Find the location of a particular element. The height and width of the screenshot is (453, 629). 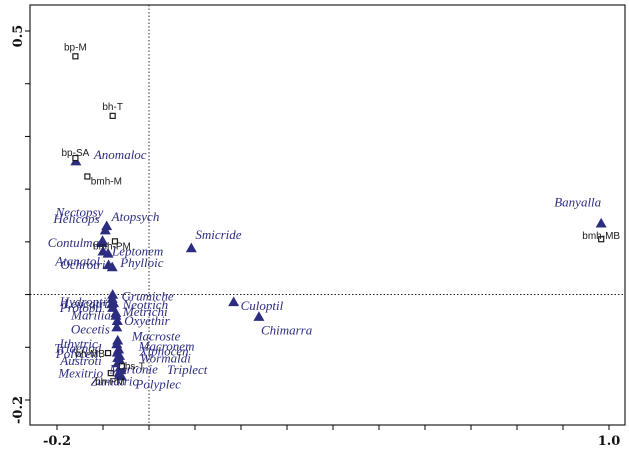

taxon-label: Chimarra is located at coordinates (287, 330).